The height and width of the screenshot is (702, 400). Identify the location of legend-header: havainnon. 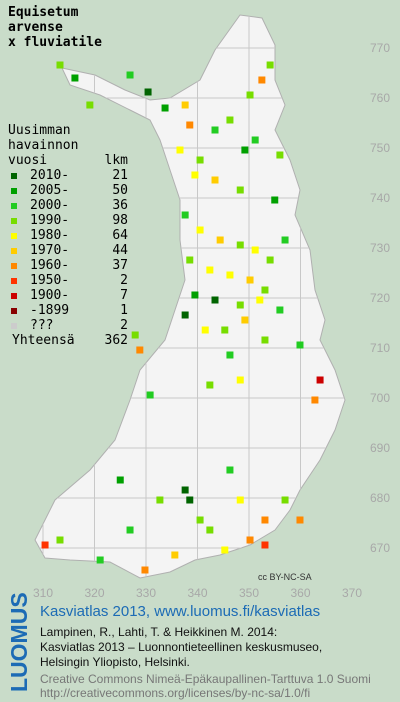
(43, 145).